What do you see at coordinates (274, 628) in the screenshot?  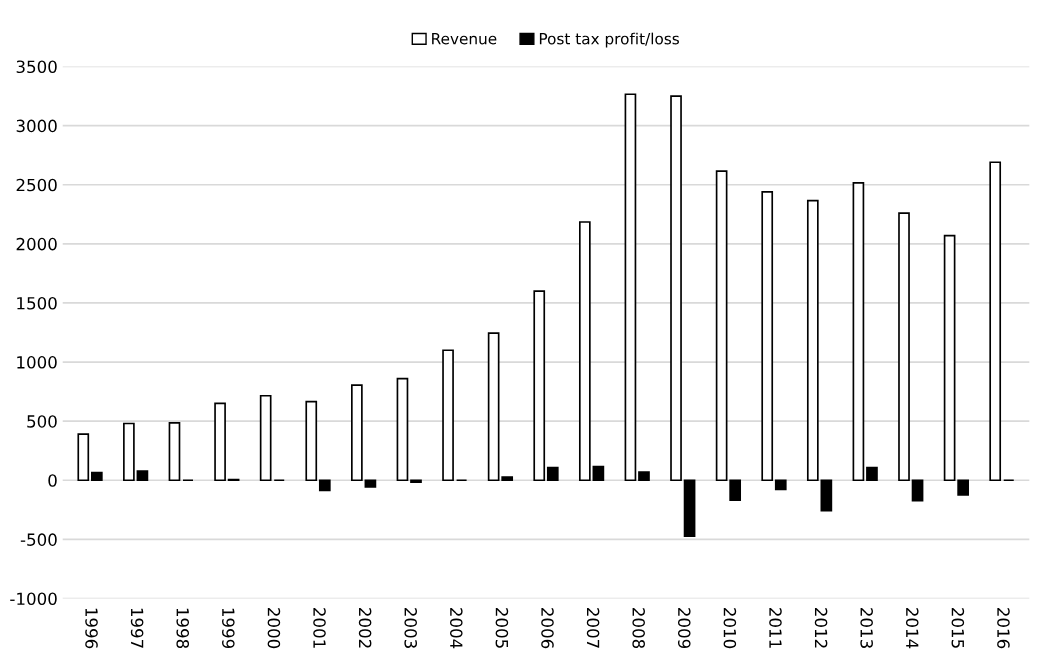 I see `x-tick-label: 2000` at bounding box center [274, 628].